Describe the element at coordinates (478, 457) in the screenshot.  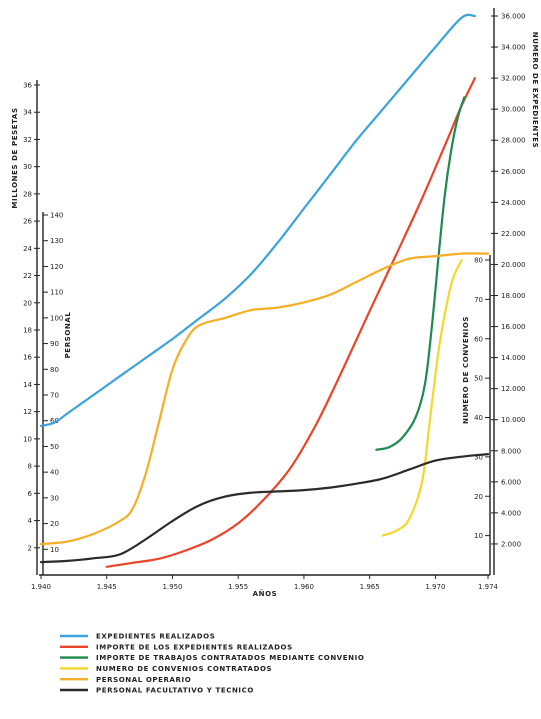
I see `convenios-tick-label: 30` at that location.